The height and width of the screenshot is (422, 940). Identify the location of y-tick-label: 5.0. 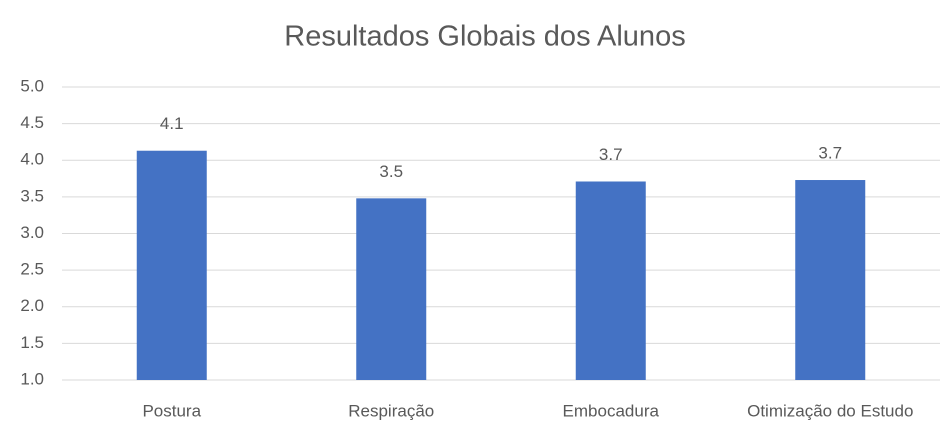
(32, 85).